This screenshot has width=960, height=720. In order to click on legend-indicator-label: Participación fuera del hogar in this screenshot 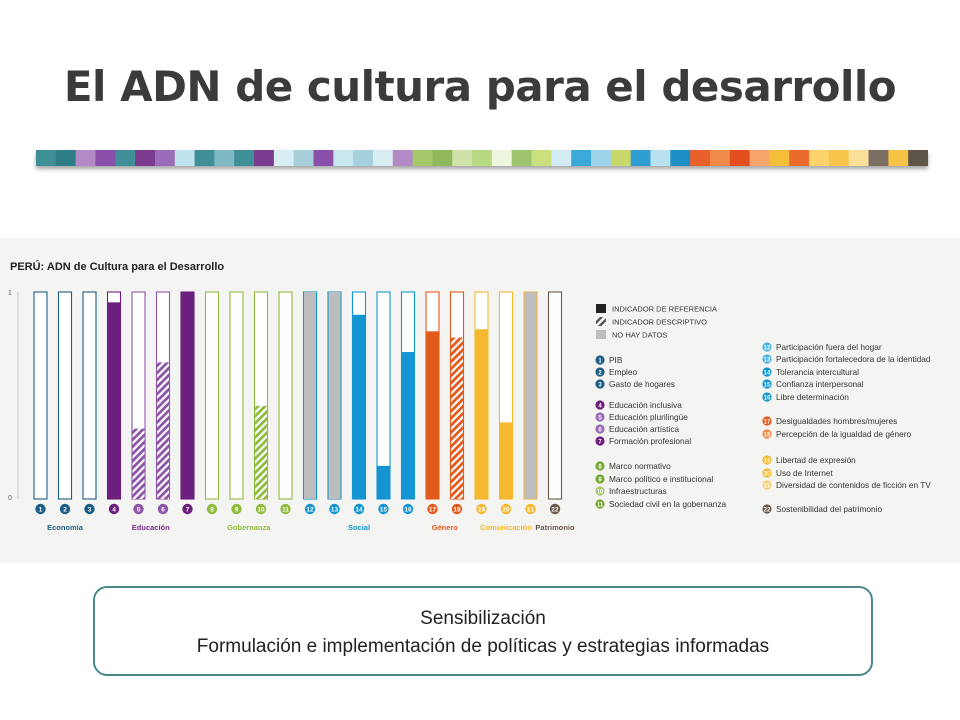, I will do `click(829, 347)`.